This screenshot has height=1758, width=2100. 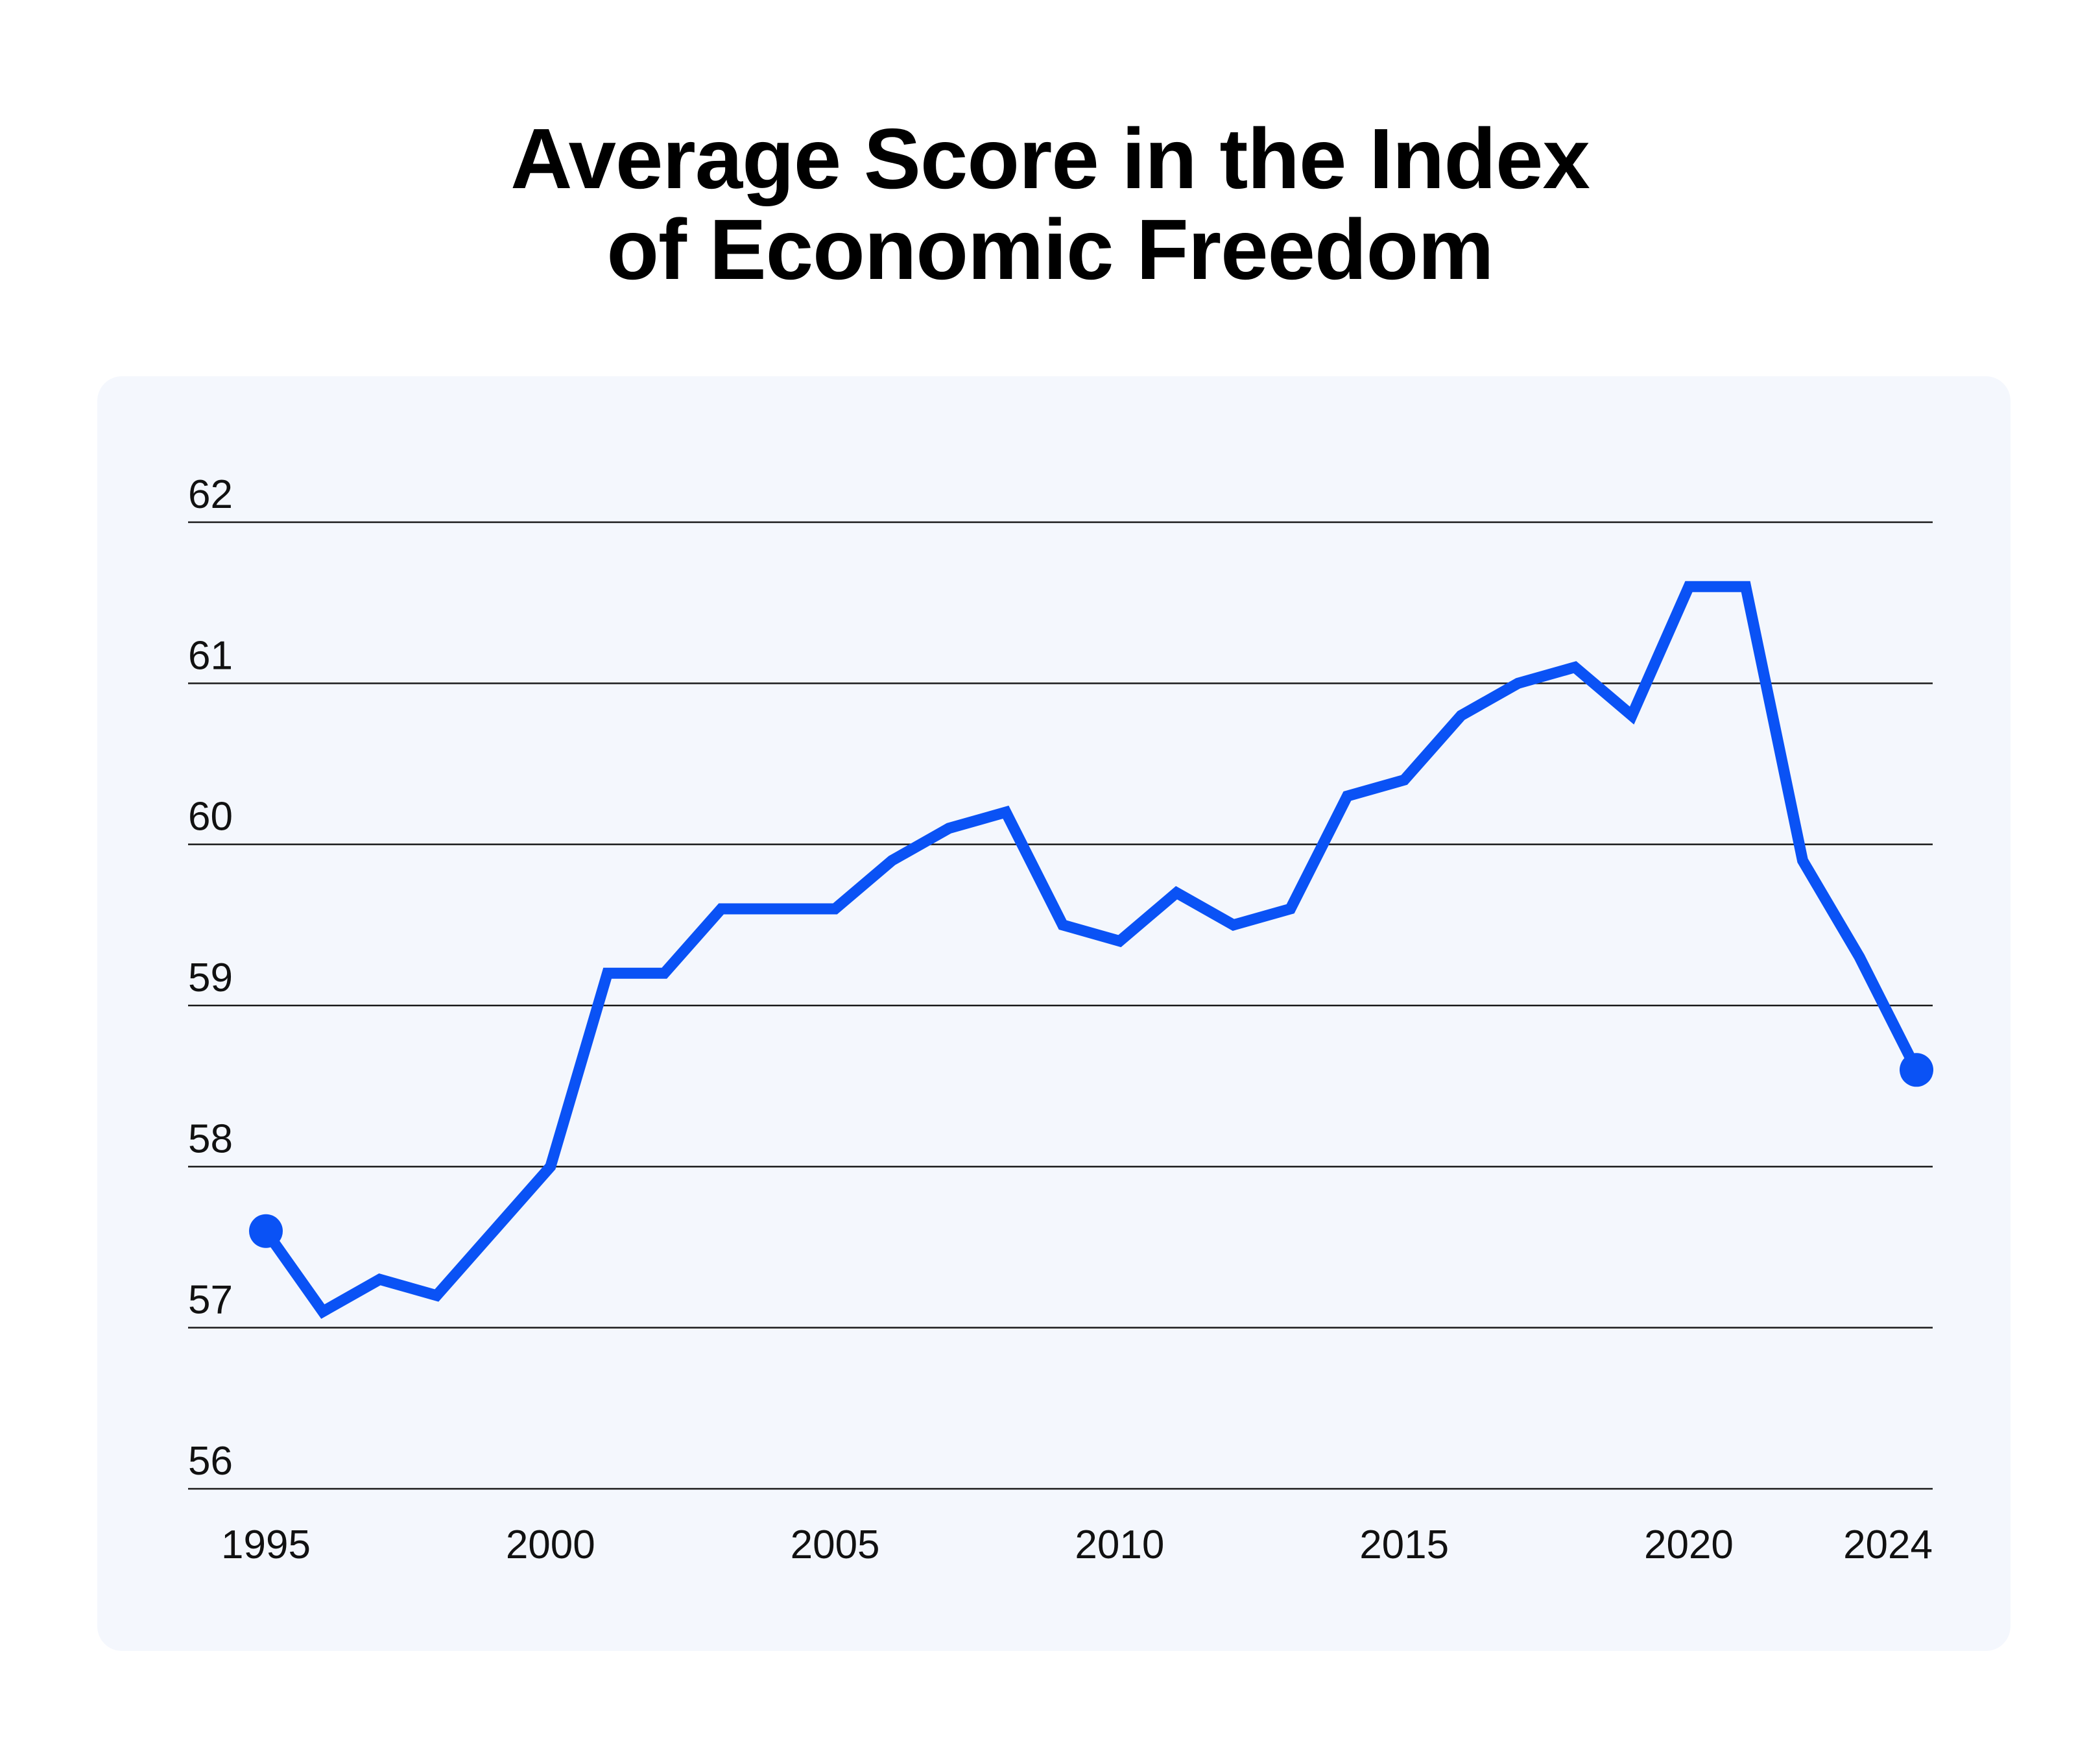 I want to click on y-tick-label-57: 57, so click(x=210, y=1300).